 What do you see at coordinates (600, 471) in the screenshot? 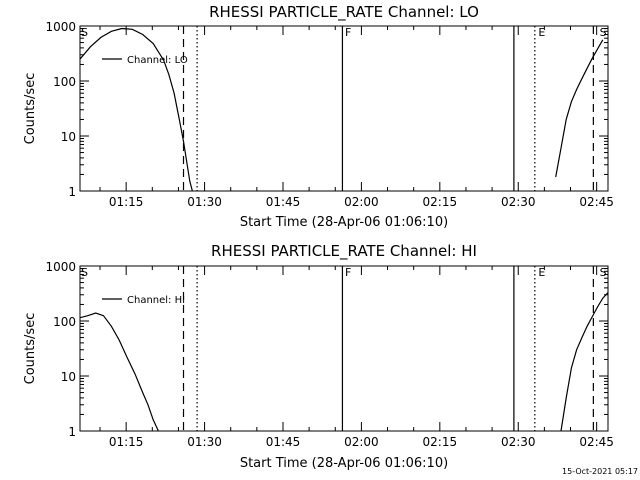
I see `footer-timestamp: 15-Oct-2021 05:17` at bounding box center [600, 471].